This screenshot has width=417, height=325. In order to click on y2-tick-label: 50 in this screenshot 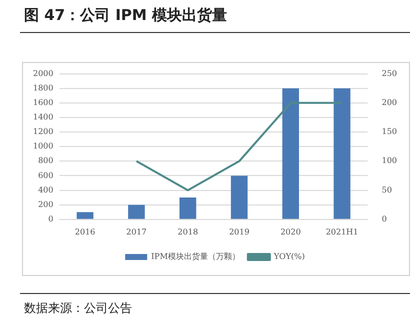, I will do `click(387, 189)`.